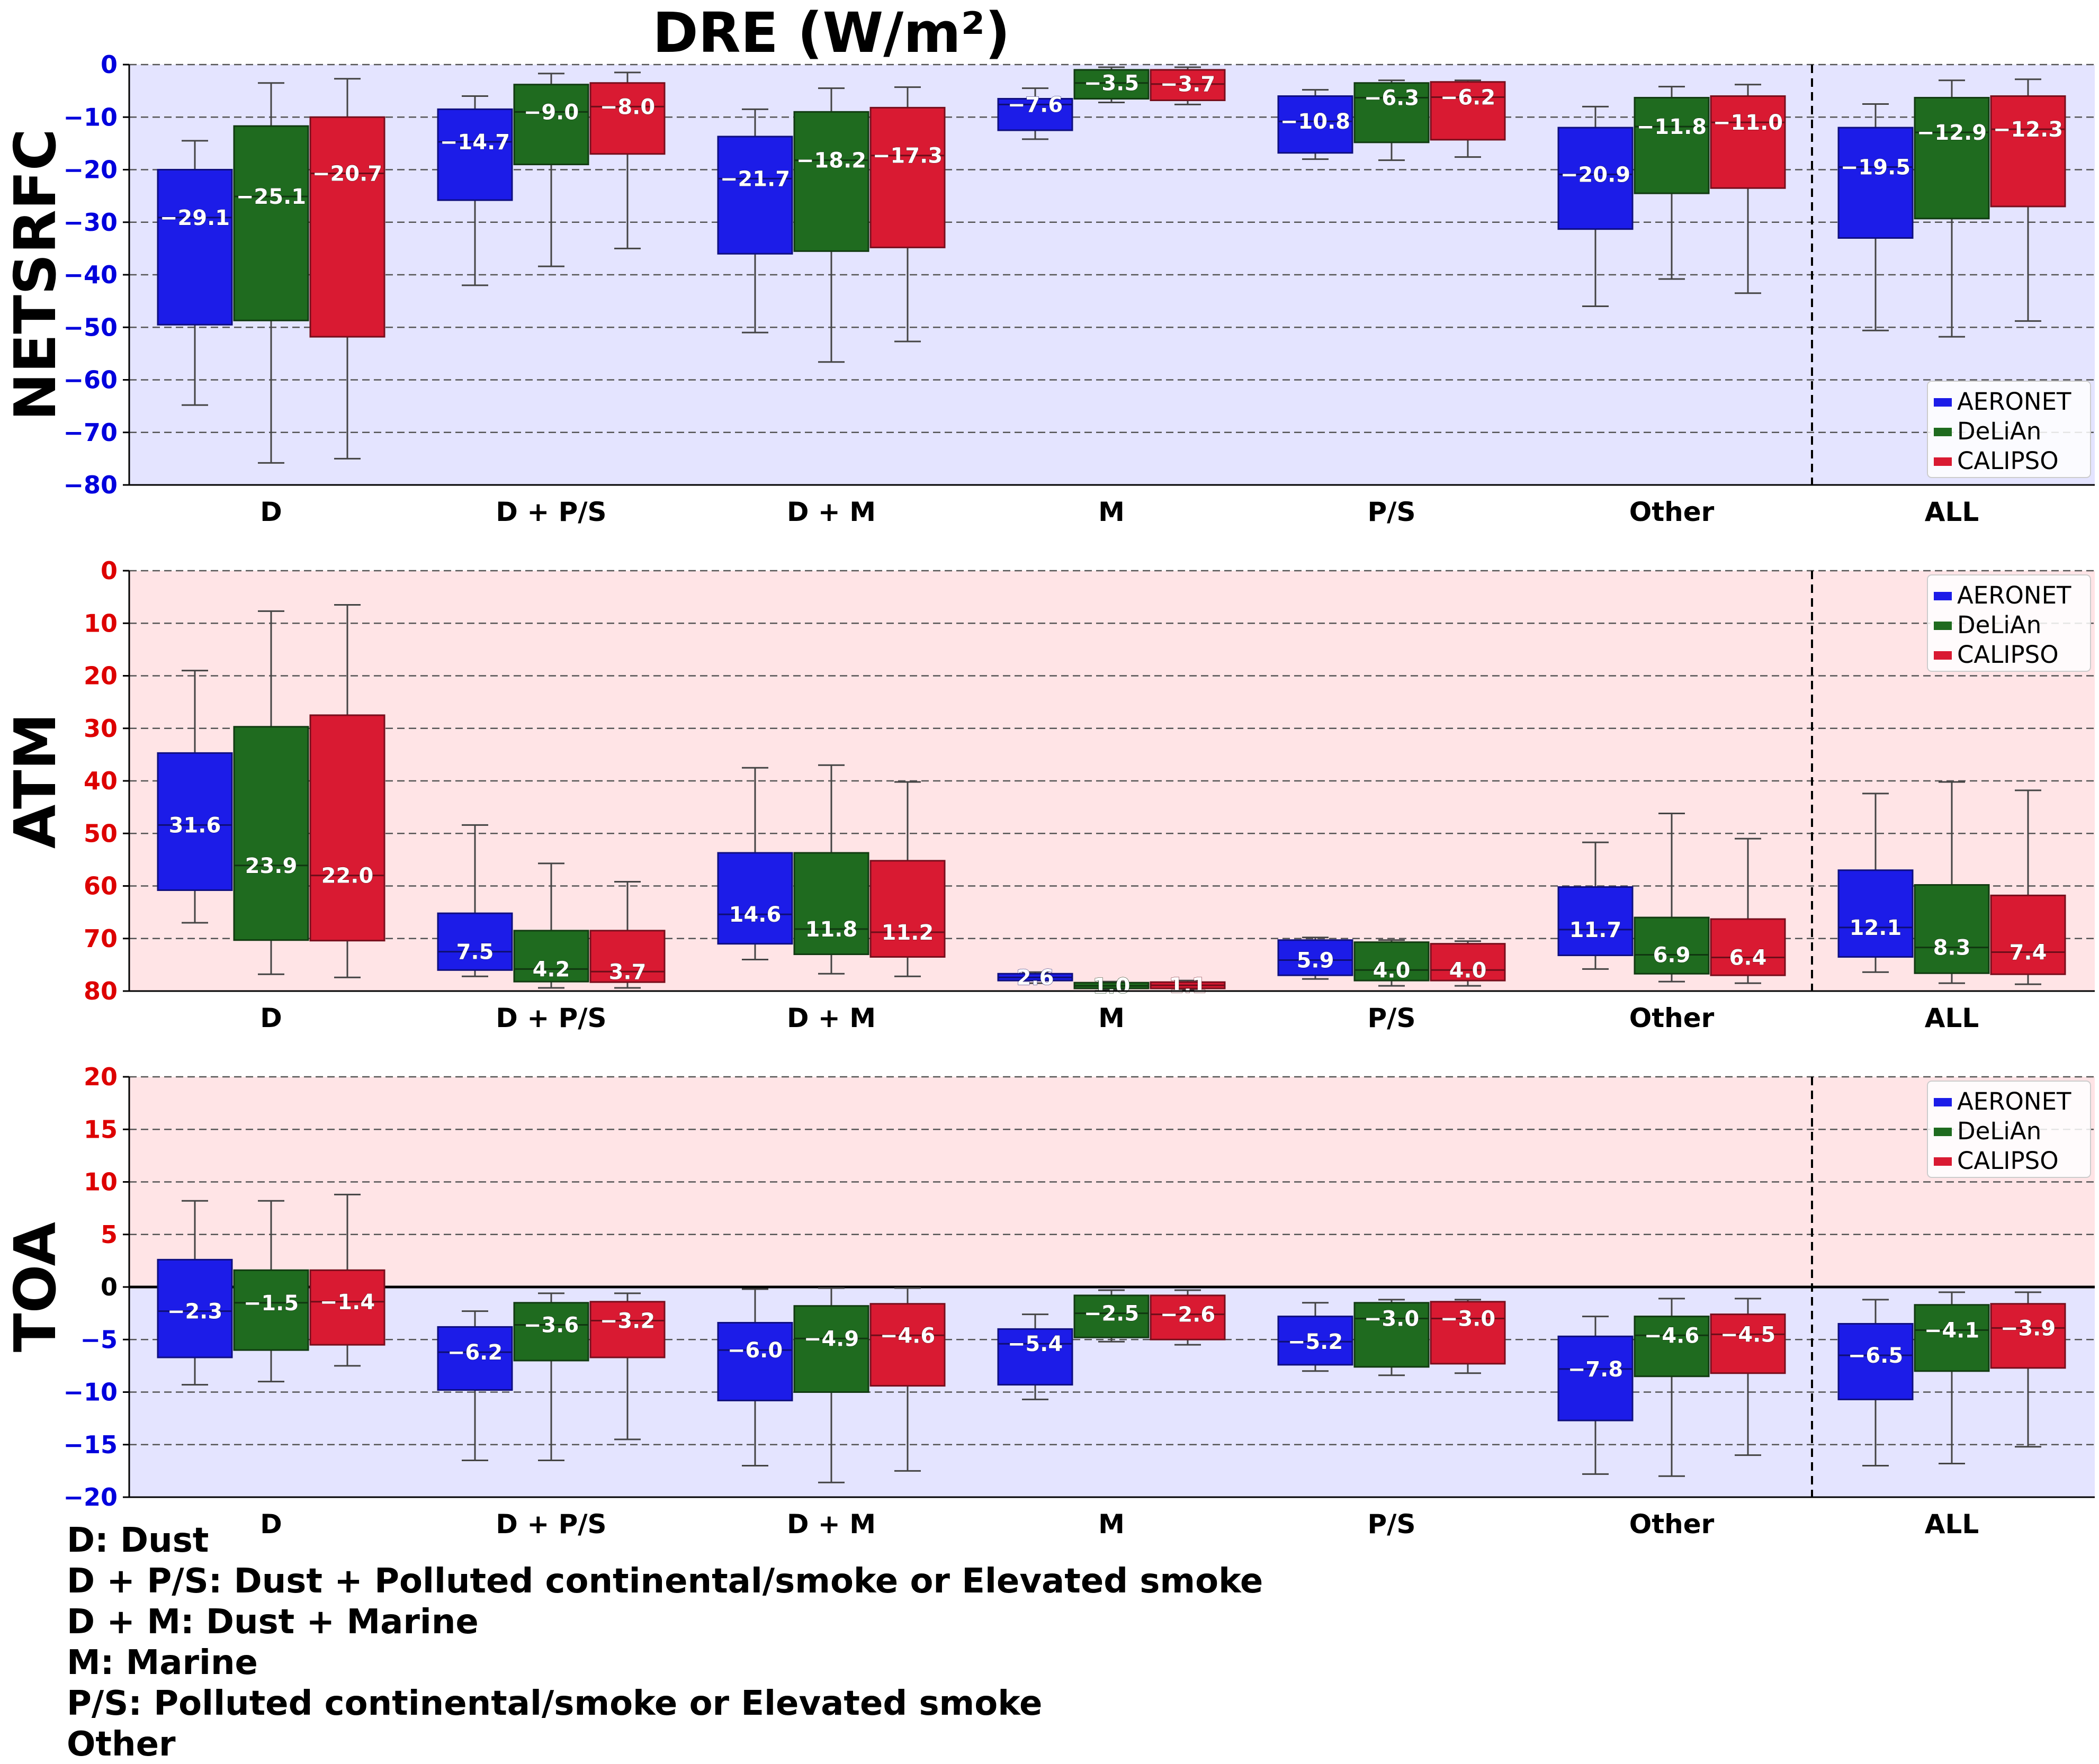  I want to click on box-all-delian: −12.9, so click(1952, 208).